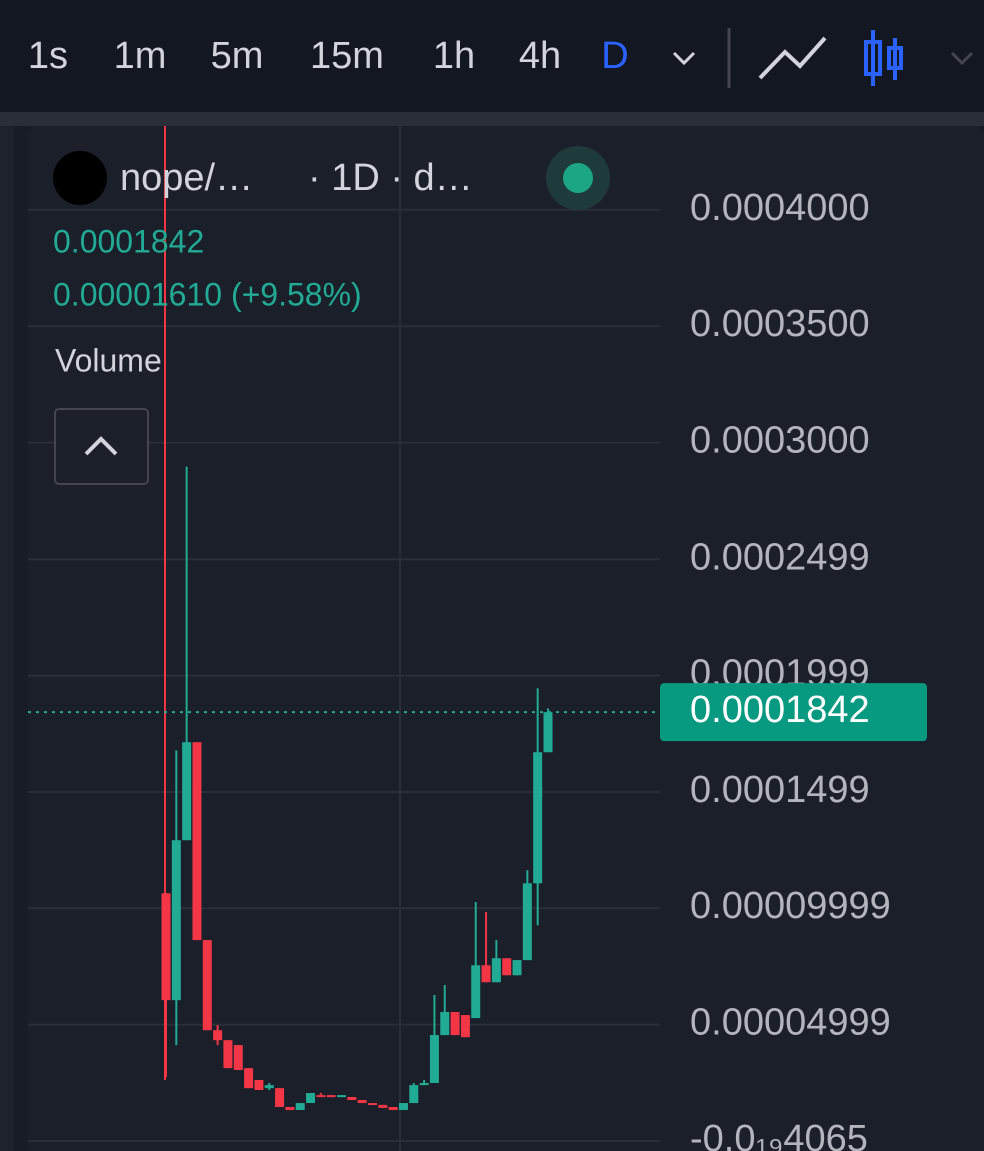  I want to click on y-tick-label: 0.0002499, so click(780, 557).